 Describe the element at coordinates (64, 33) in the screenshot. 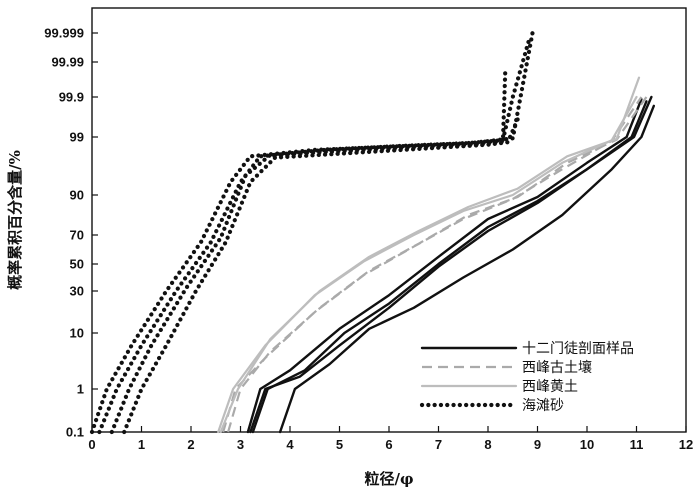

I see `y-tick-label: 99.999` at that location.